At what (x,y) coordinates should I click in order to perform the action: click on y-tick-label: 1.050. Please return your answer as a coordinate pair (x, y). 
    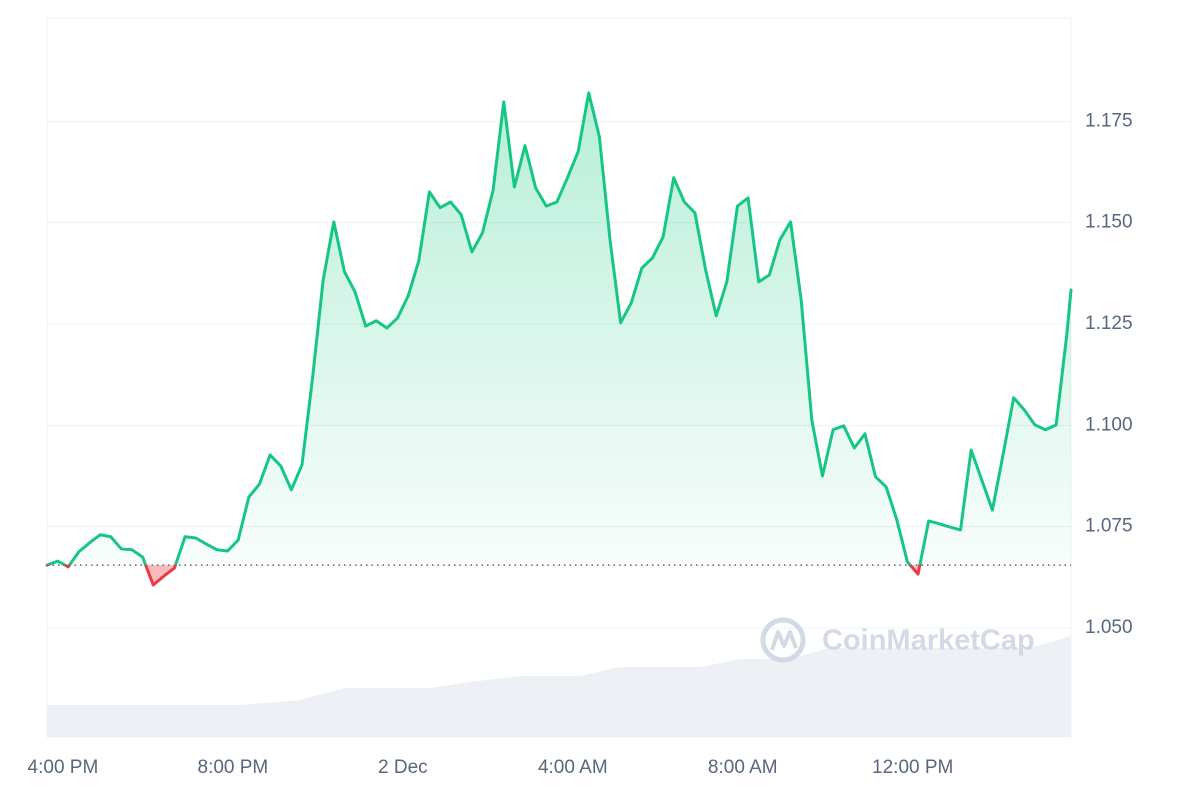
    Looking at the image, I should click on (1109, 627).